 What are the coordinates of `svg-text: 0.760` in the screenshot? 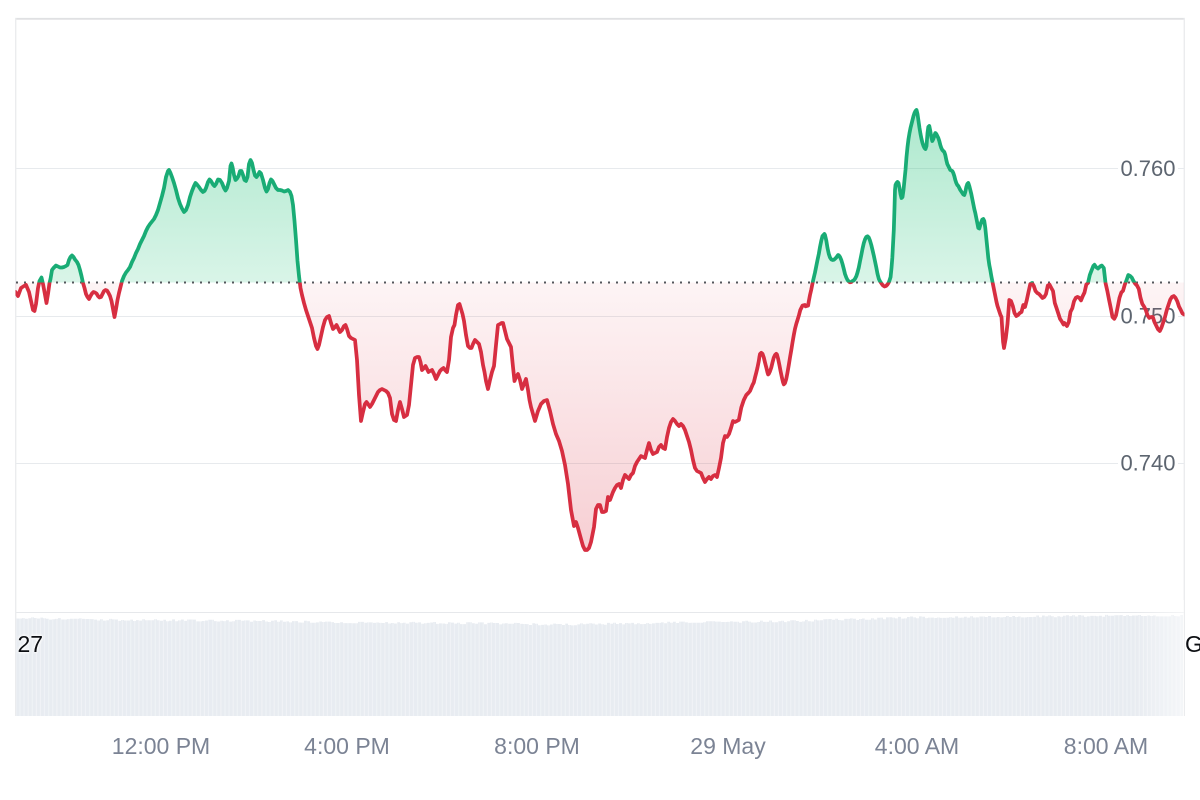 It's located at (1147, 168).